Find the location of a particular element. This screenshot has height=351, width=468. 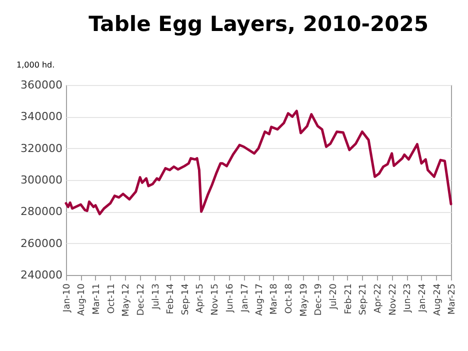

x-tick-label: Aug-24 is located at coordinates (437, 299).